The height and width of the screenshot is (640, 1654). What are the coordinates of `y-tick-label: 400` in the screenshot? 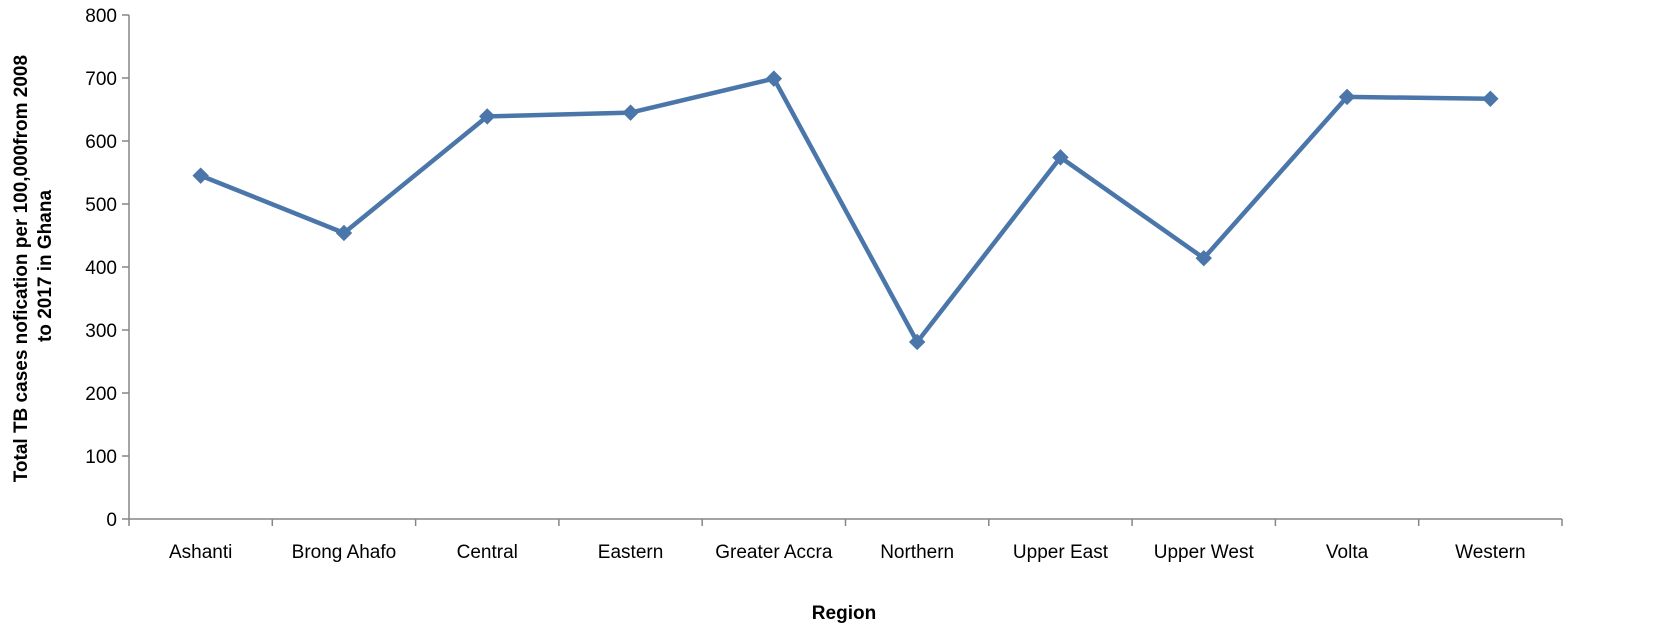 It's located at (101, 268).